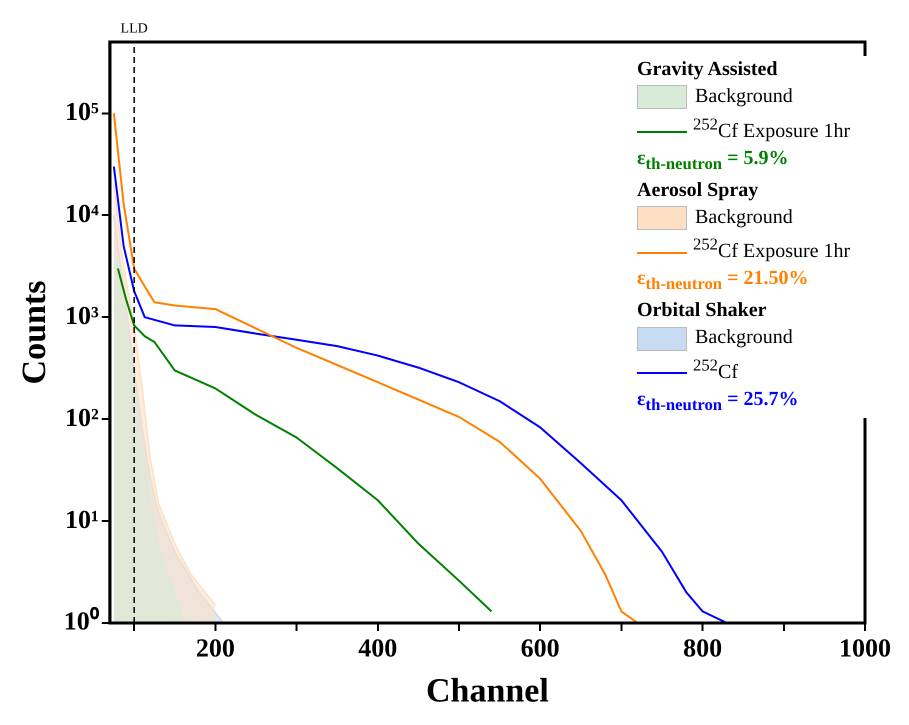 The height and width of the screenshot is (725, 909). What do you see at coordinates (718, 401) in the screenshot?
I see `annotation: ε$_{th-neutron}$ = 25.7%` at bounding box center [718, 401].